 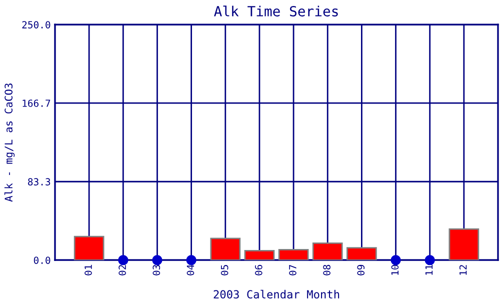 I want to click on x-tick-label: 06, so click(x=258, y=270).